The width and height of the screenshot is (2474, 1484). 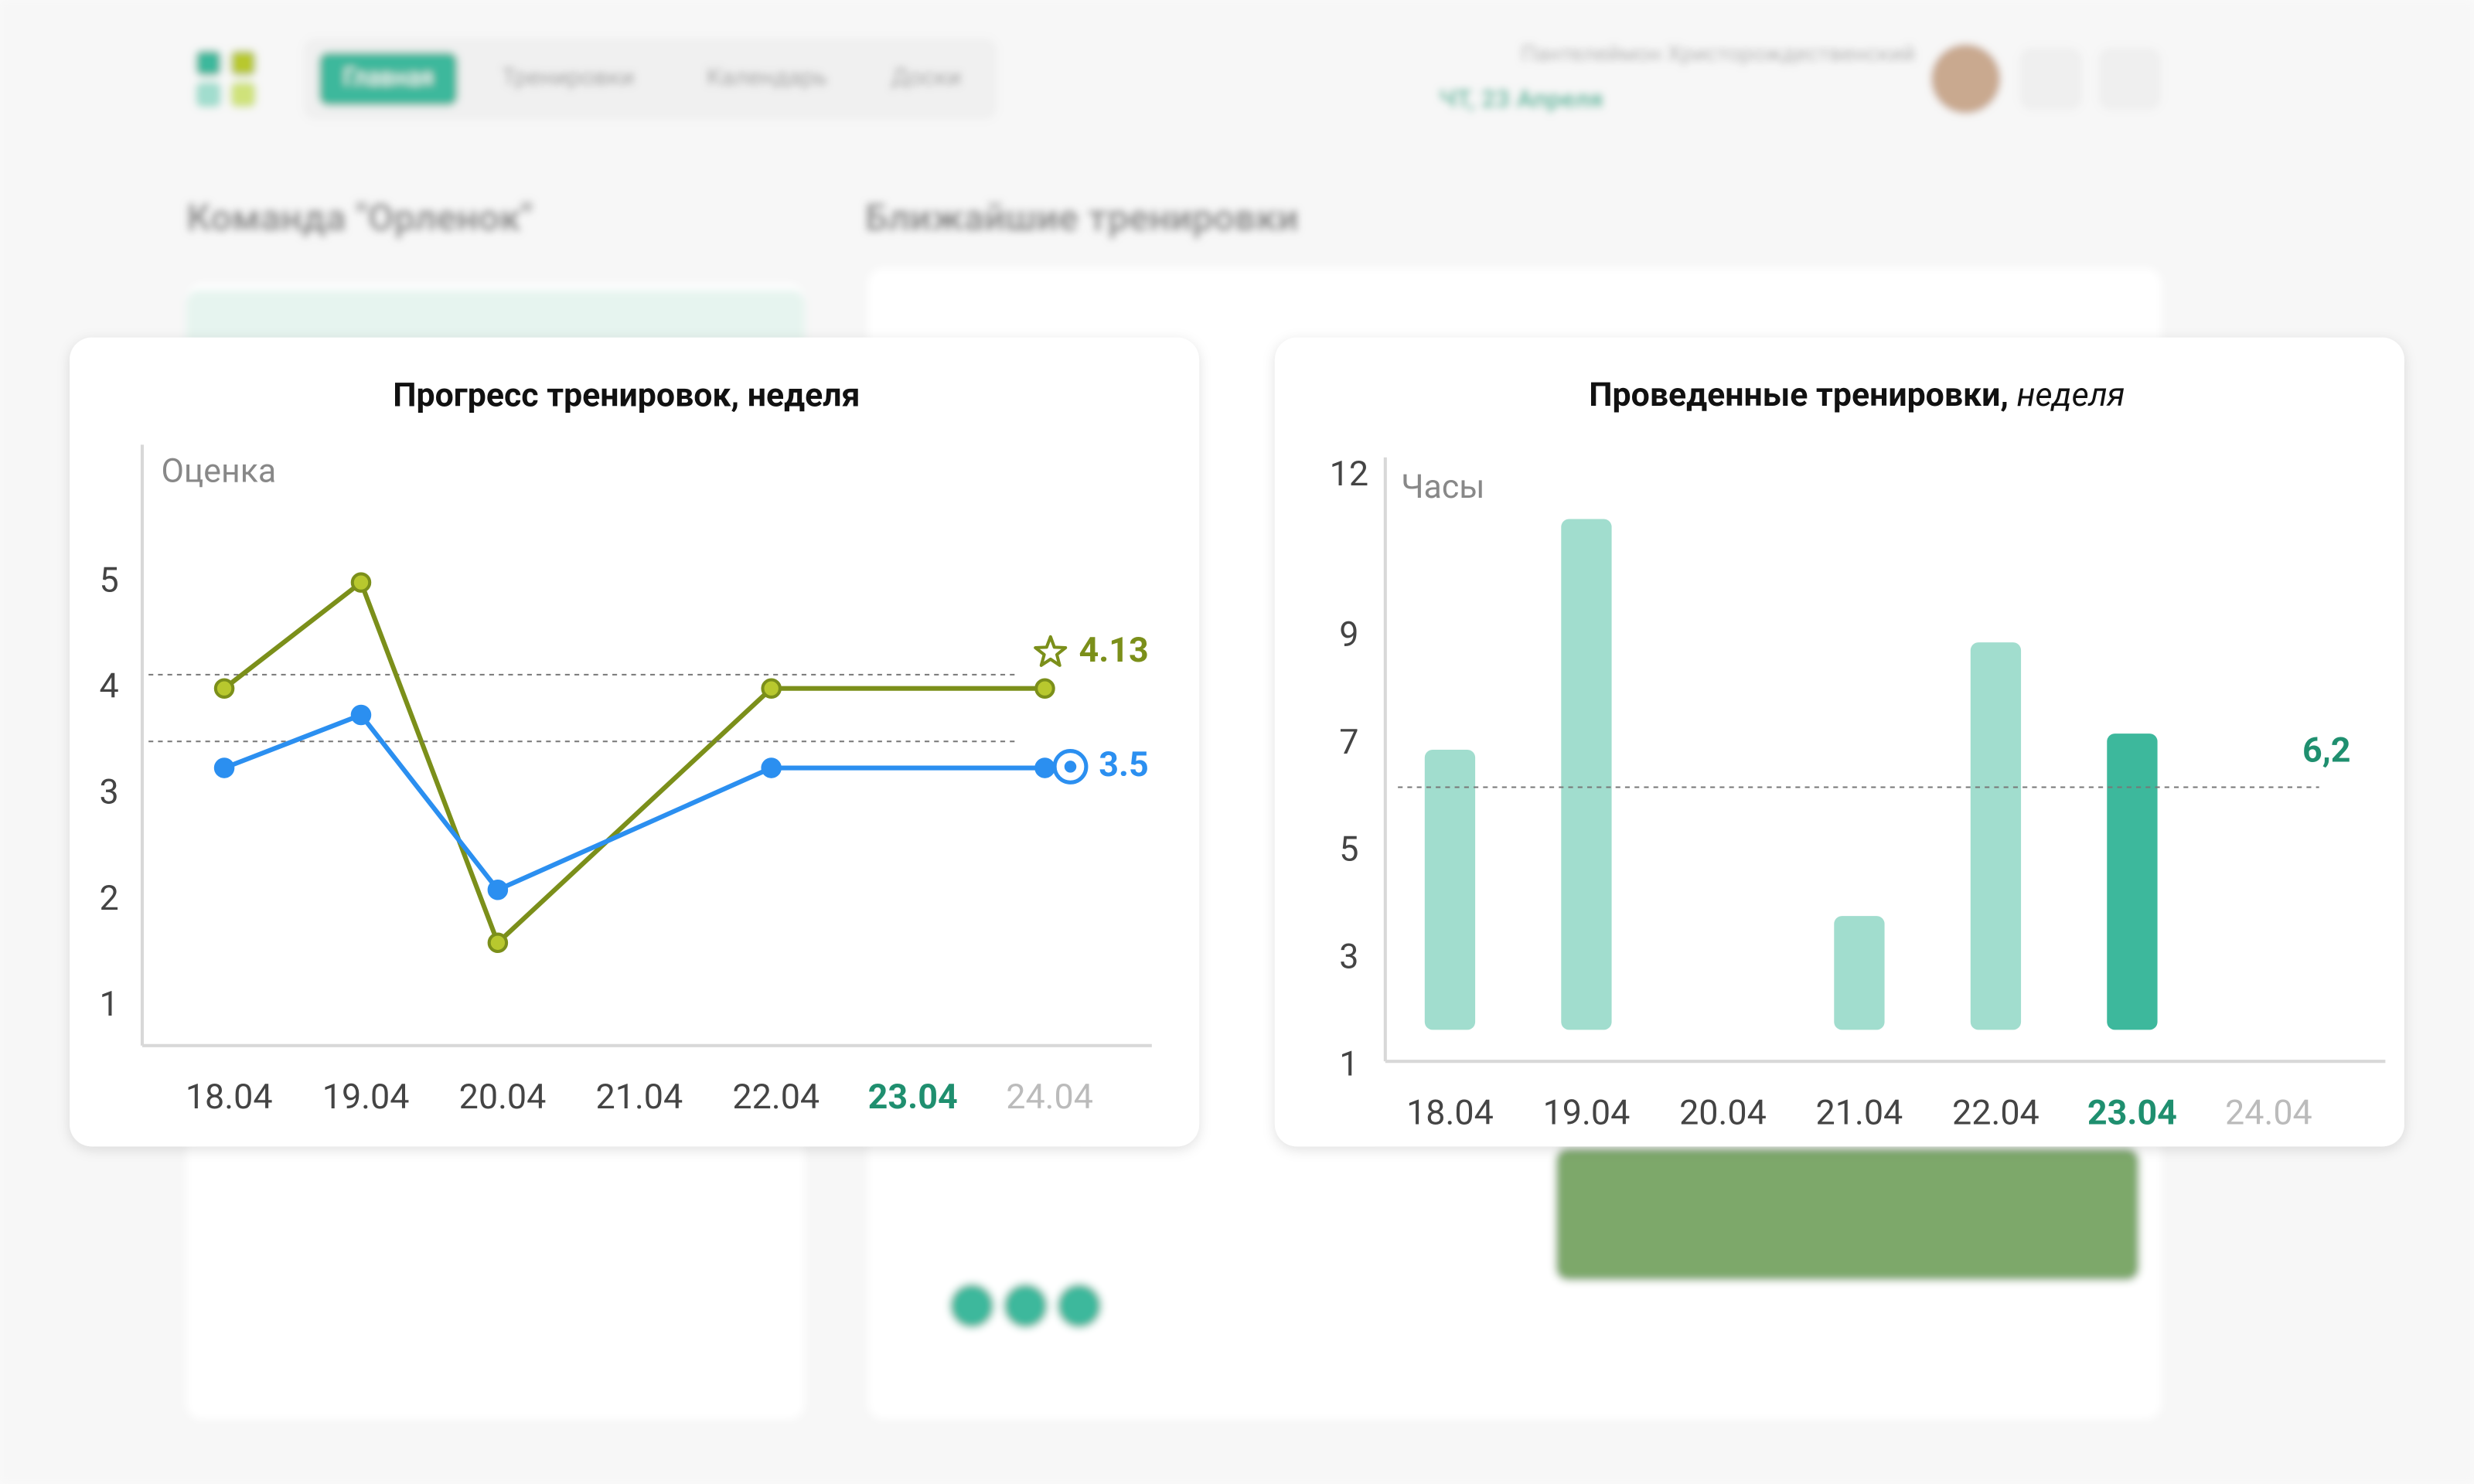 I want to click on star-icon, so click(x=1051, y=651).